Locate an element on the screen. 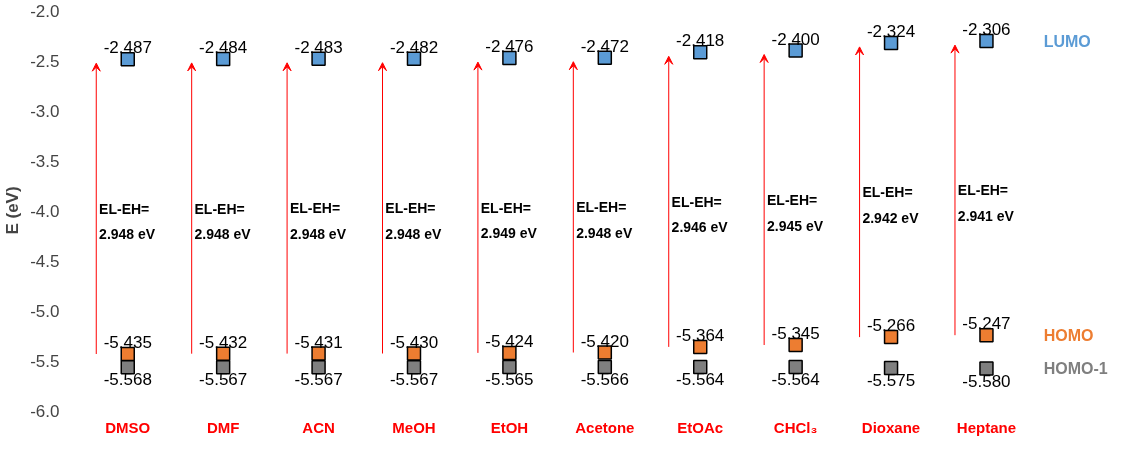 This screenshot has height=460, width=1130. x-tick-label: EtOAc is located at coordinates (700, 427).